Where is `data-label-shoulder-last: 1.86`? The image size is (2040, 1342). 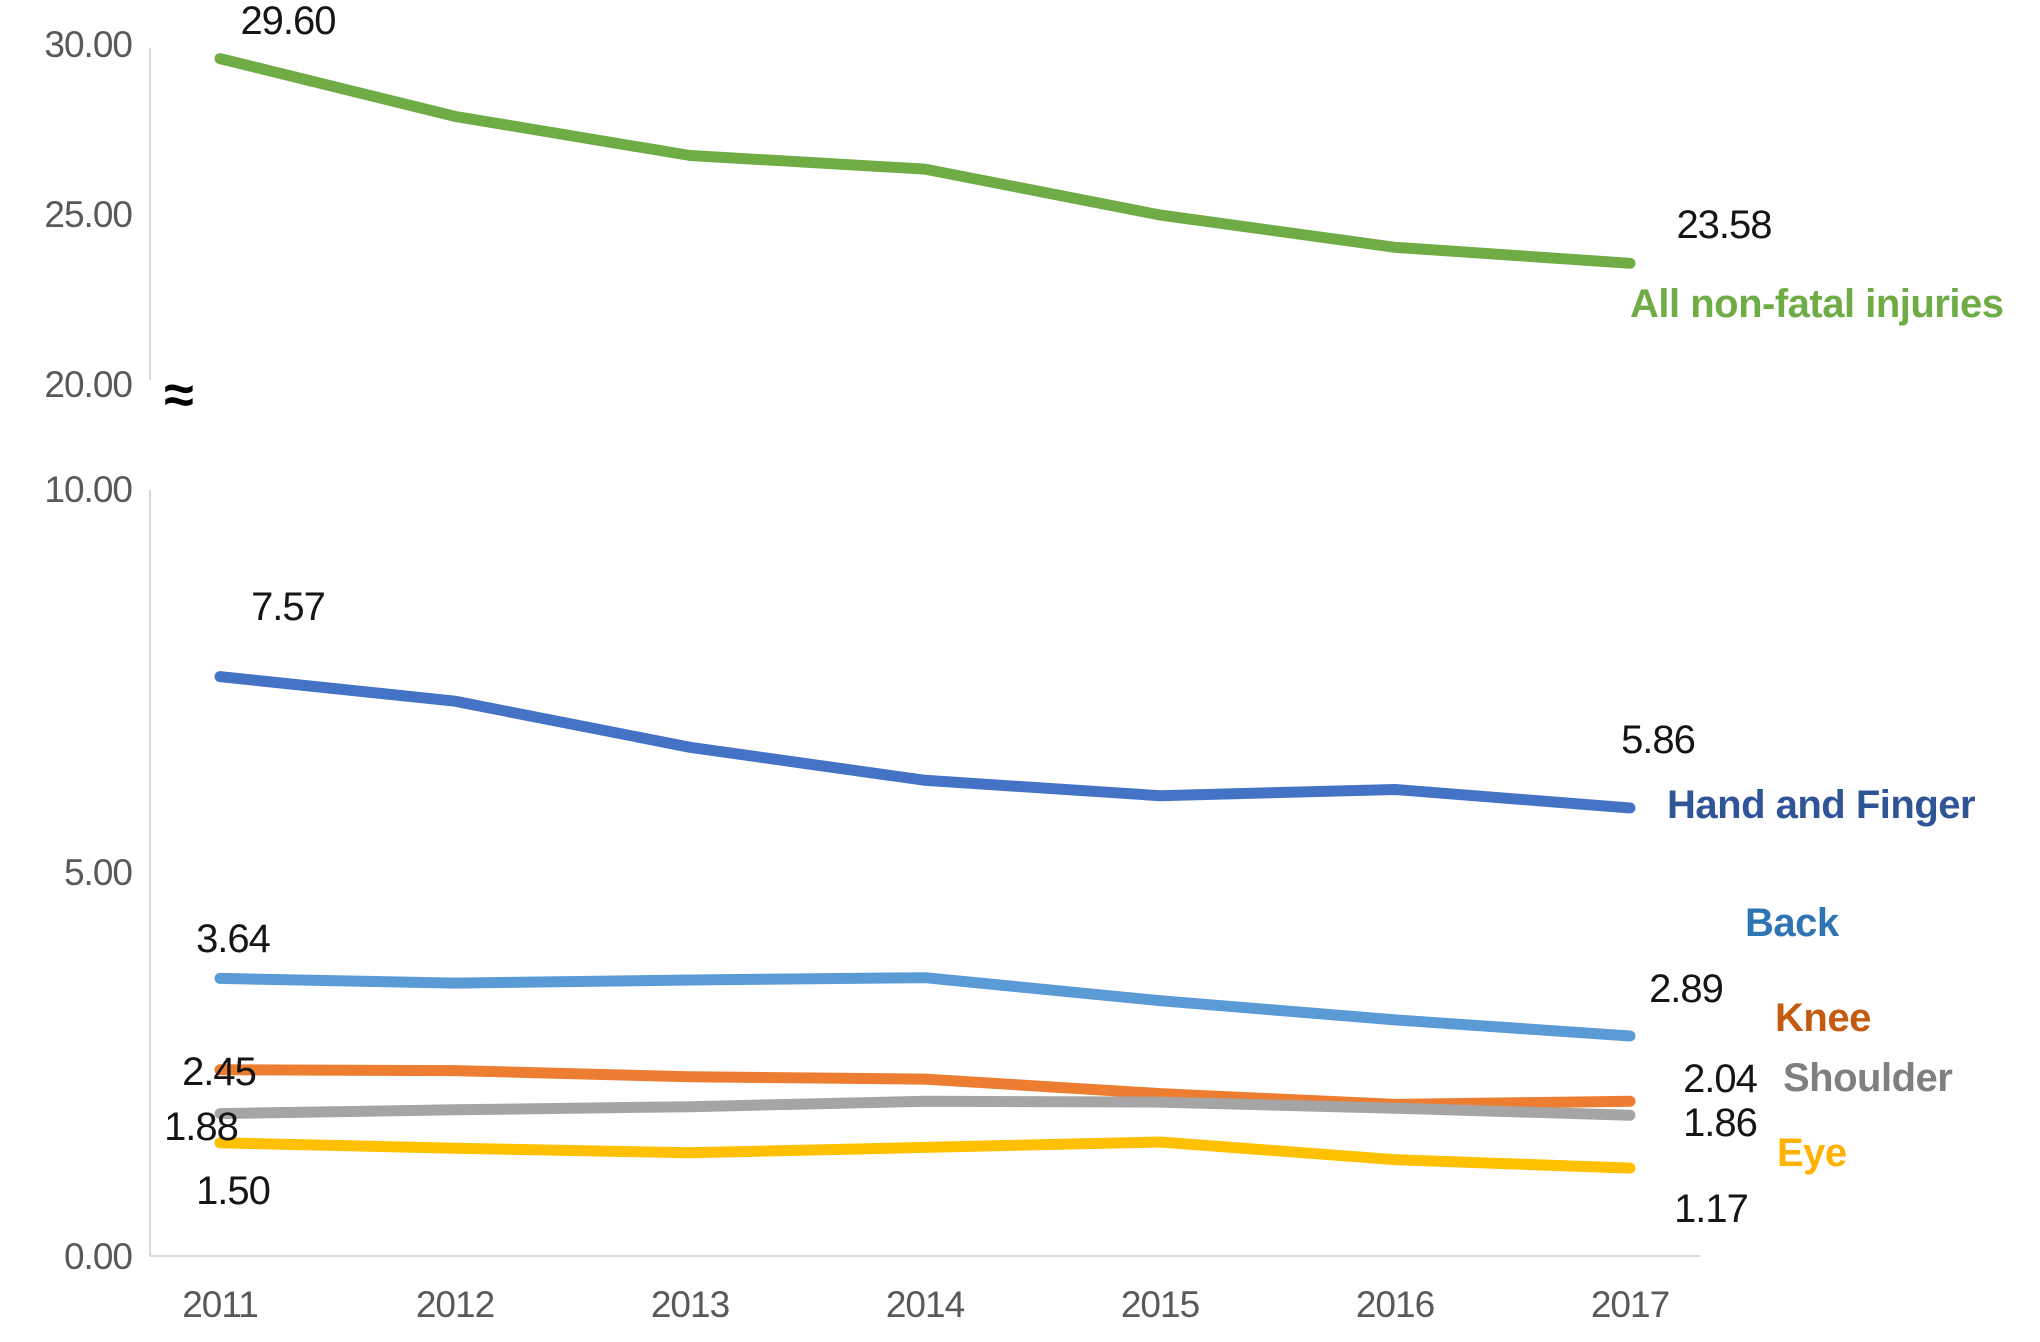
data-label-shoulder-last: 1.86 is located at coordinates (1720, 1123).